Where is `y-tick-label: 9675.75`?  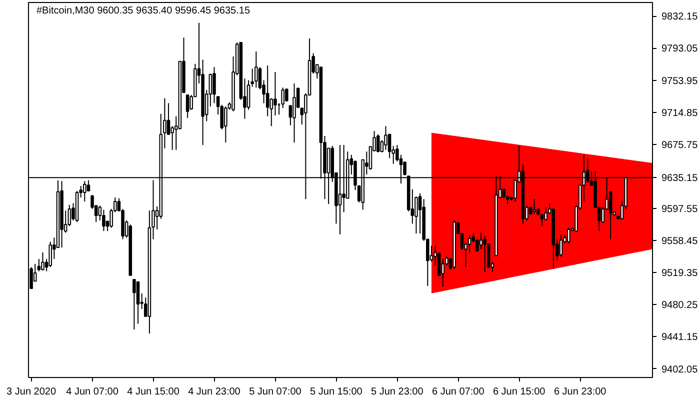
y-tick-label: 9675.75 is located at coordinates (680, 145).